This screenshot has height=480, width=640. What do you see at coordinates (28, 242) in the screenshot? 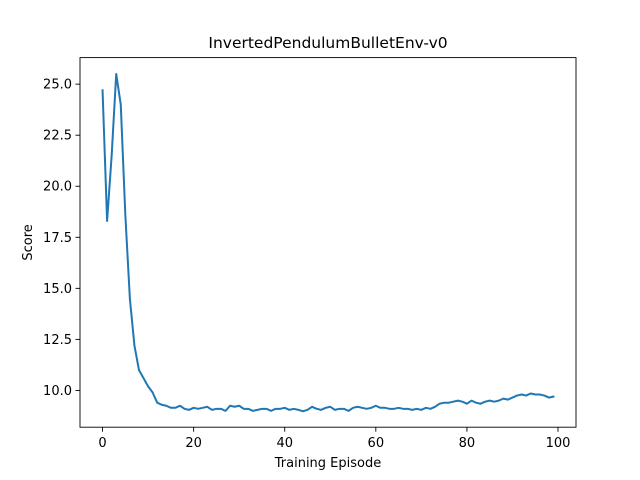
I see `y-axis-label: Score` at bounding box center [28, 242].